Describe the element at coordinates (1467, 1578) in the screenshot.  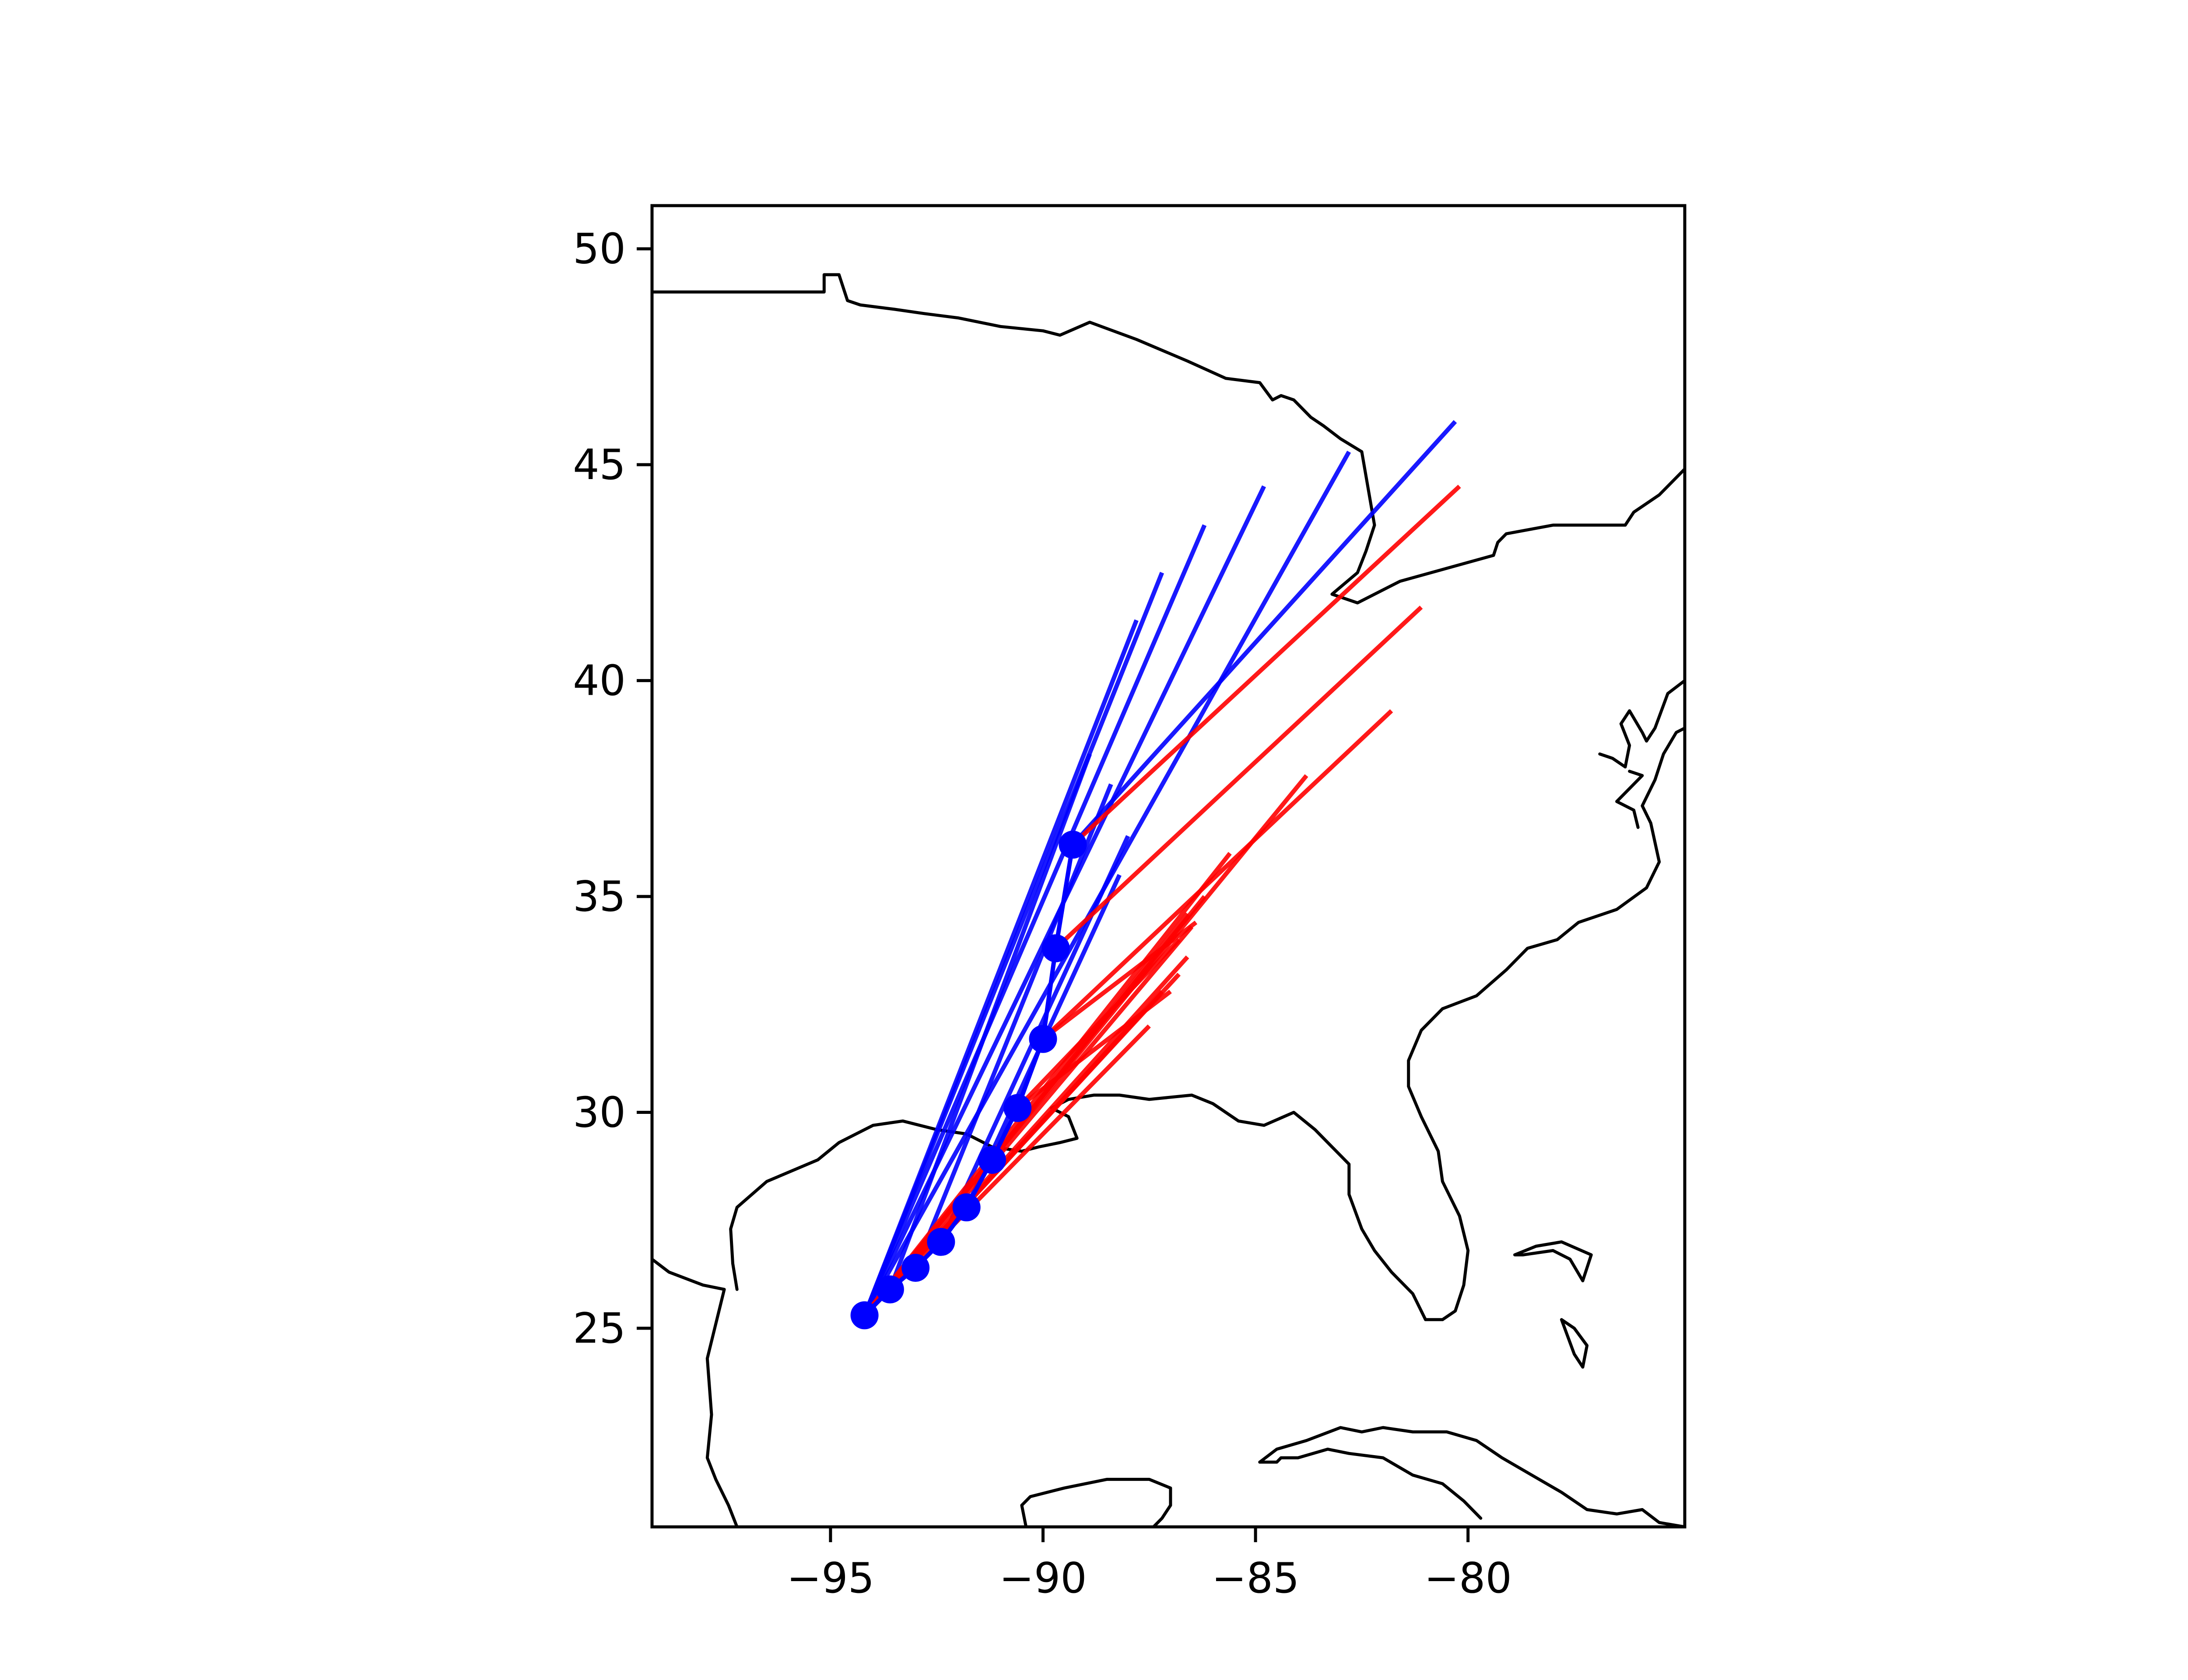
I see `x-tick-label-3: −80` at that location.